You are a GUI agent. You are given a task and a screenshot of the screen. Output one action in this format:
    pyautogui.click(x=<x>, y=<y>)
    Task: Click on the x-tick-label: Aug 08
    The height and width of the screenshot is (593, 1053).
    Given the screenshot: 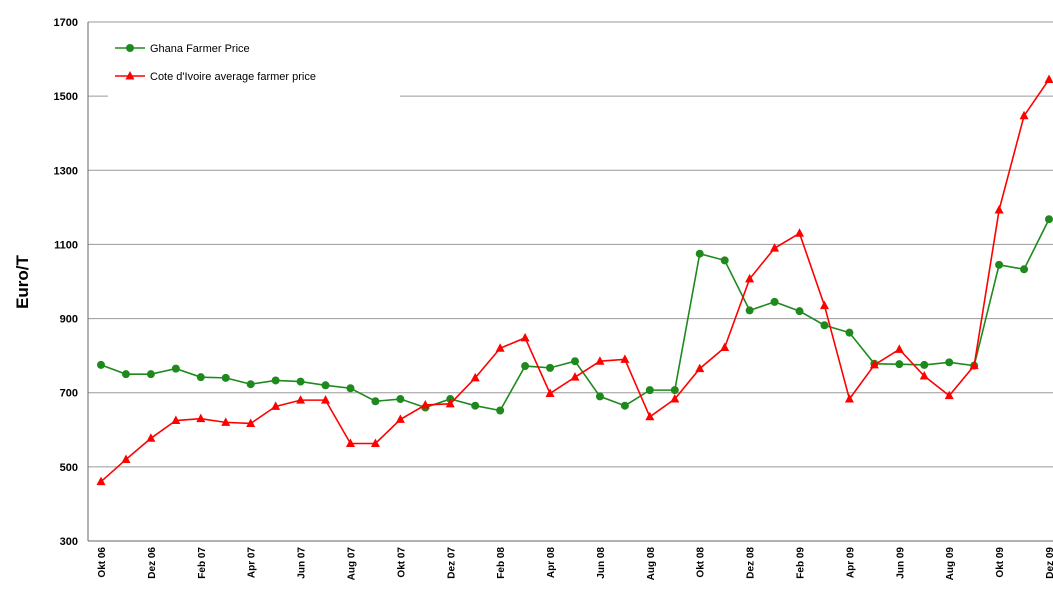 What is the action you would take?
    pyautogui.click(x=651, y=564)
    